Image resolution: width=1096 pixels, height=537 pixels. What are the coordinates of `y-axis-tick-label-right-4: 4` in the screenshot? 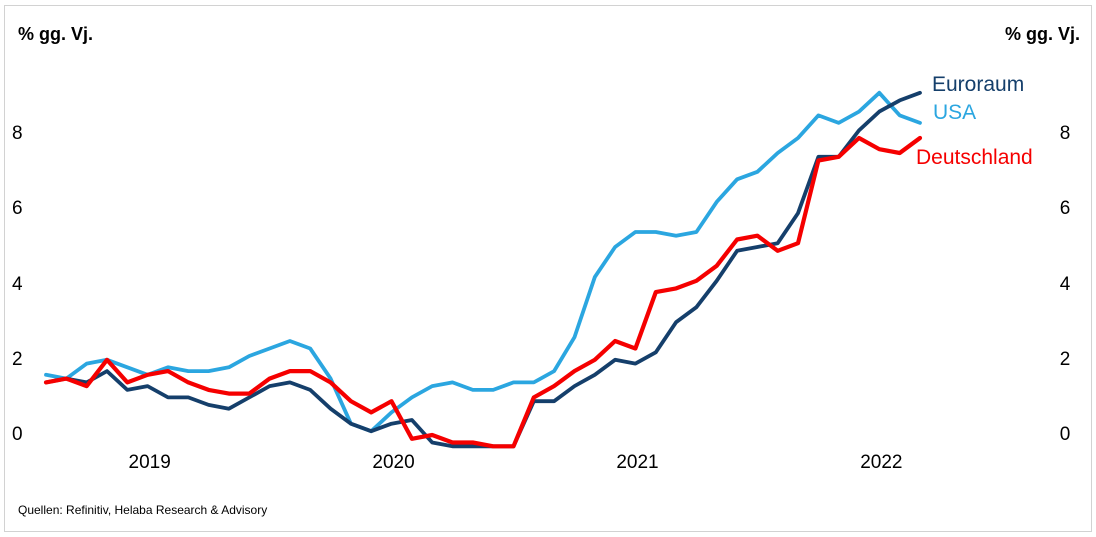 It's located at (1065, 284).